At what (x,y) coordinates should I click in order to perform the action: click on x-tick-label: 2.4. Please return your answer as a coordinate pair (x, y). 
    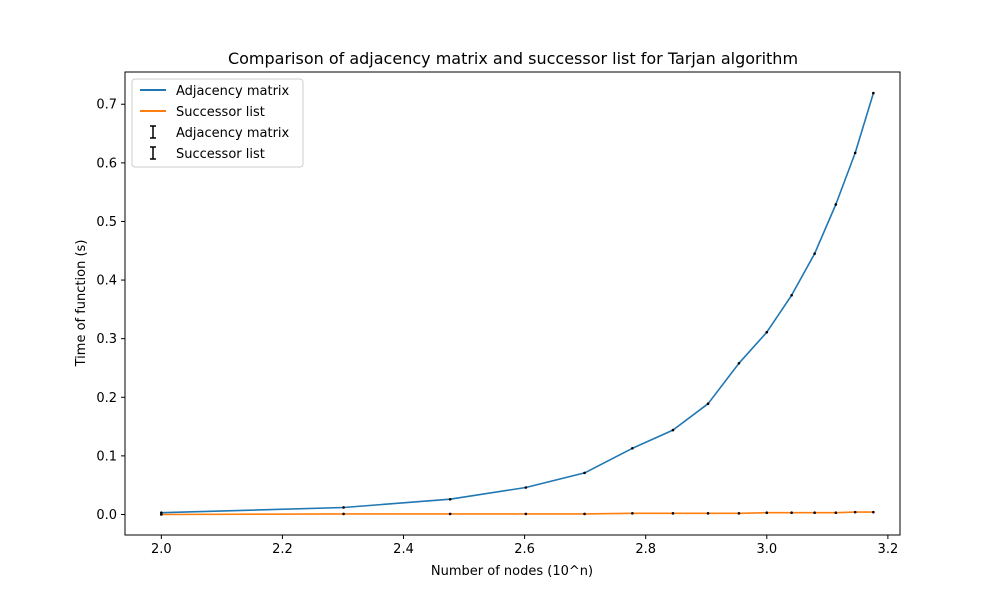
    Looking at the image, I should click on (403, 549).